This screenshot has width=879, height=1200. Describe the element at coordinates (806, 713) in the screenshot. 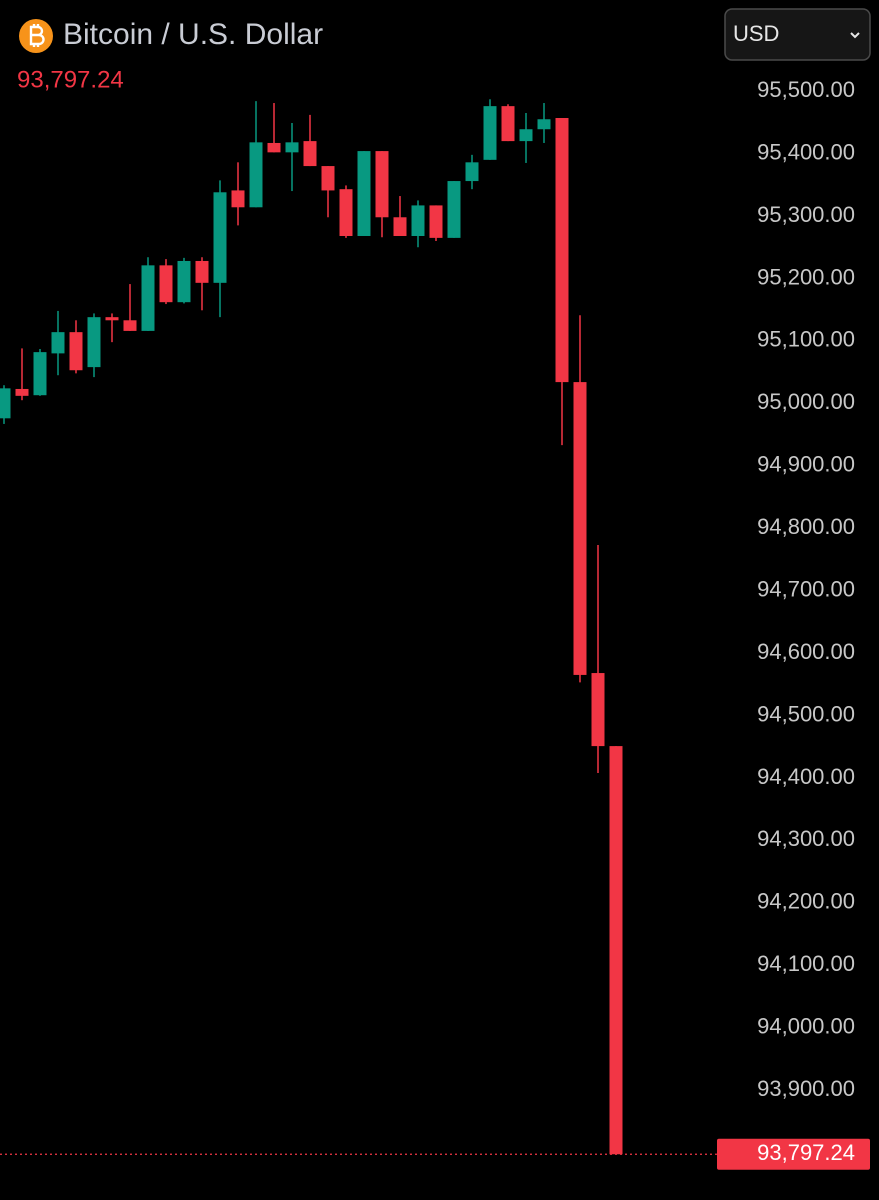

I see `y-tick-label: 94,500.00` at that location.